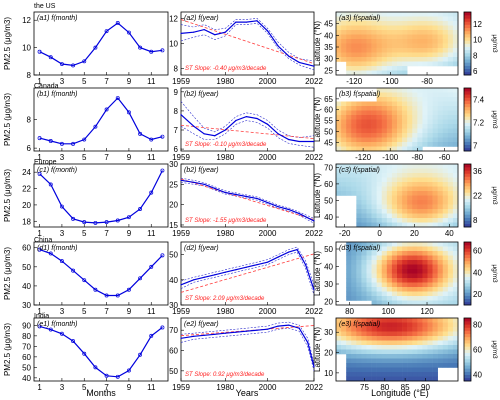  I want to click on x-tick-label: 100, so click(389, 311).